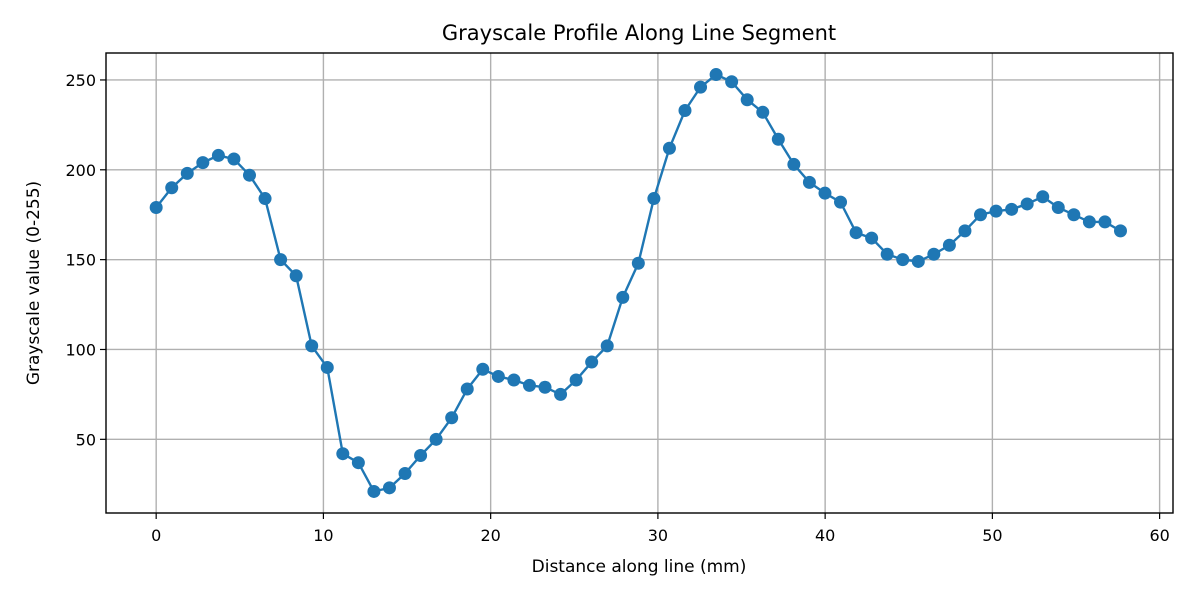 The image size is (1200, 600). Describe the element at coordinates (156, 535) in the screenshot. I see `x-tick-label: 0` at that location.